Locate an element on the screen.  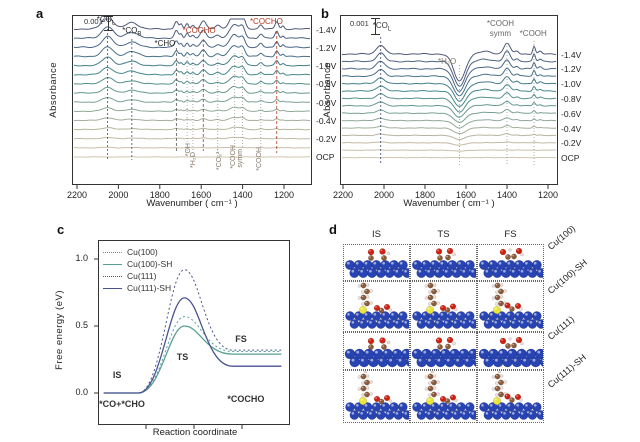
legend-item: Cu(111)-SH is located at coordinates (137, 288).